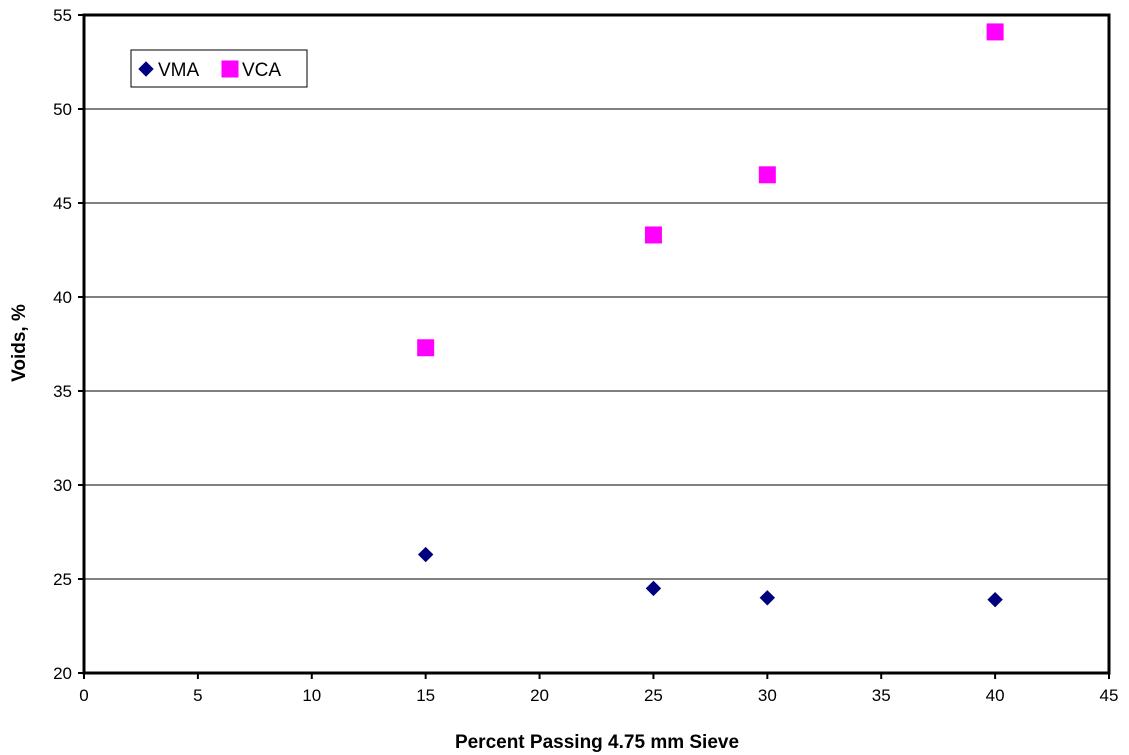  I want to click on y-tick-label: 40, so click(62, 297).